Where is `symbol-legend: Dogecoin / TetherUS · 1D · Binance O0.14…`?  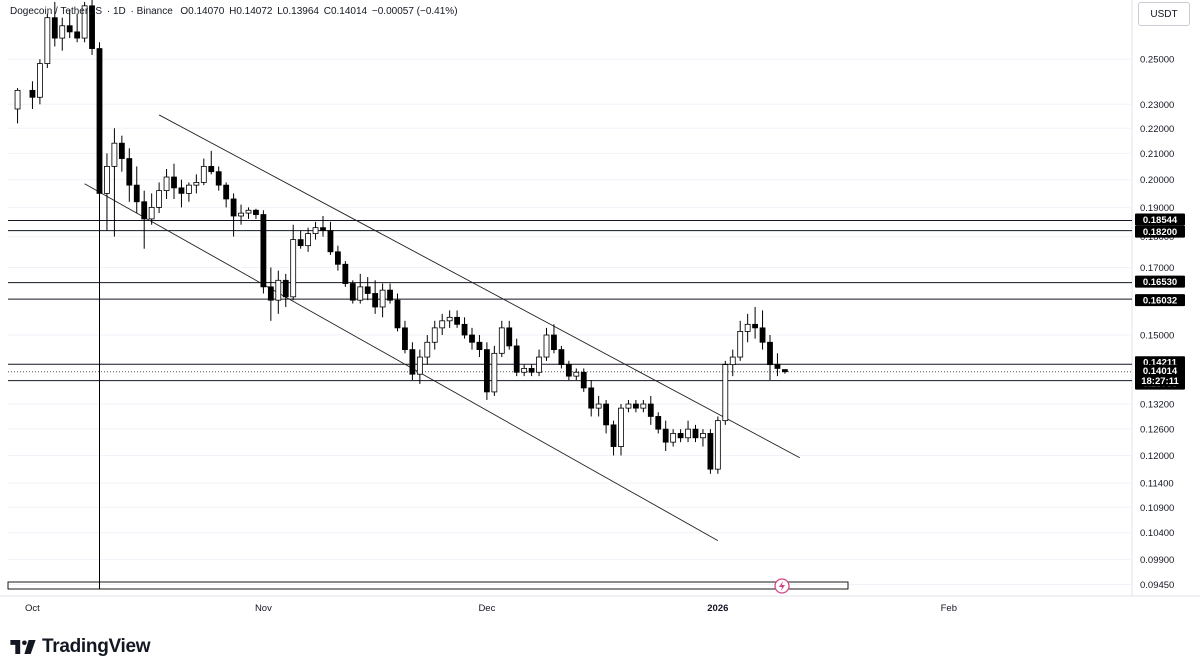
symbol-legend: Dogecoin / TetherUS · 1D · Binance O0.14… is located at coordinates (234, 11).